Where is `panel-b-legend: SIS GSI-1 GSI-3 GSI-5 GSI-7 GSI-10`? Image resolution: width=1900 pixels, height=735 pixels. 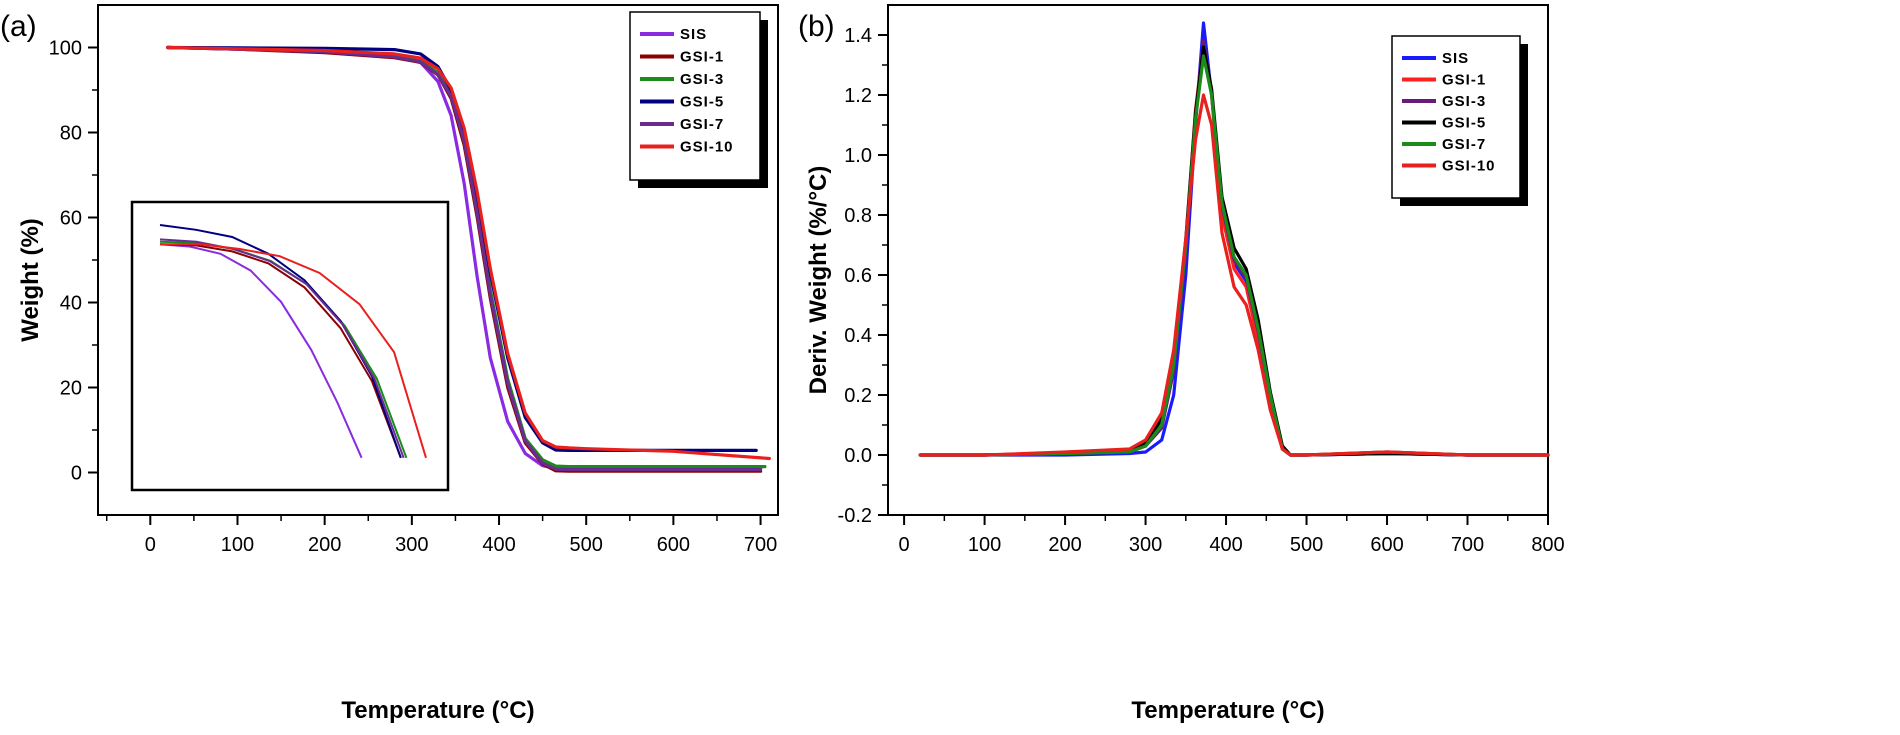
panel-b-legend: SIS GSI-1 GSI-3 GSI-5 GSI-7 GSI-10 is located at coordinates (1459, 120).